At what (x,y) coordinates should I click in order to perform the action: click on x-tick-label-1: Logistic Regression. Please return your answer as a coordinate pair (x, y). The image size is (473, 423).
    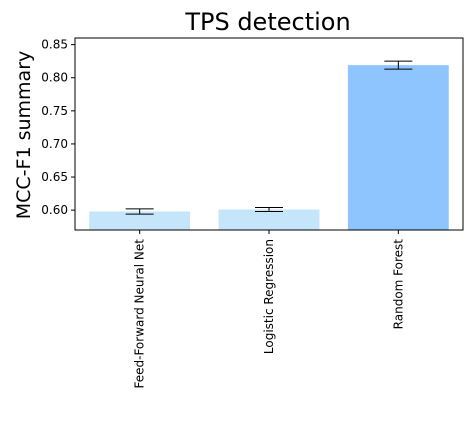
    Looking at the image, I should click on (269, 296).